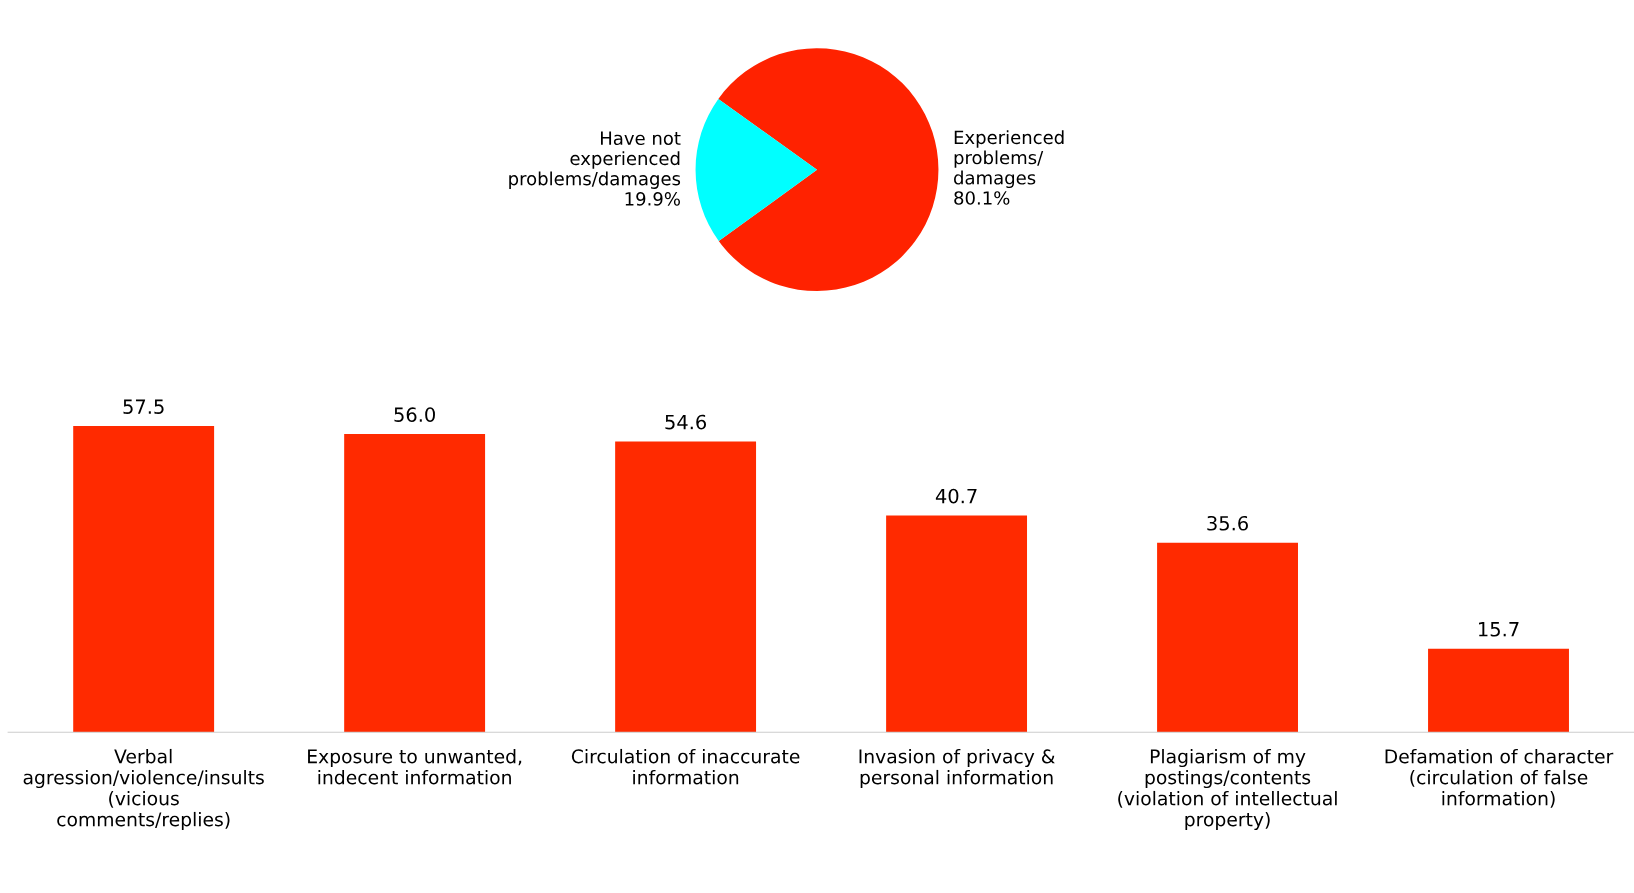  What do you see at coordinates (1227, 523) in the screenshot?
I see `data-label: 35.6` at bounding box center [1227, 523].